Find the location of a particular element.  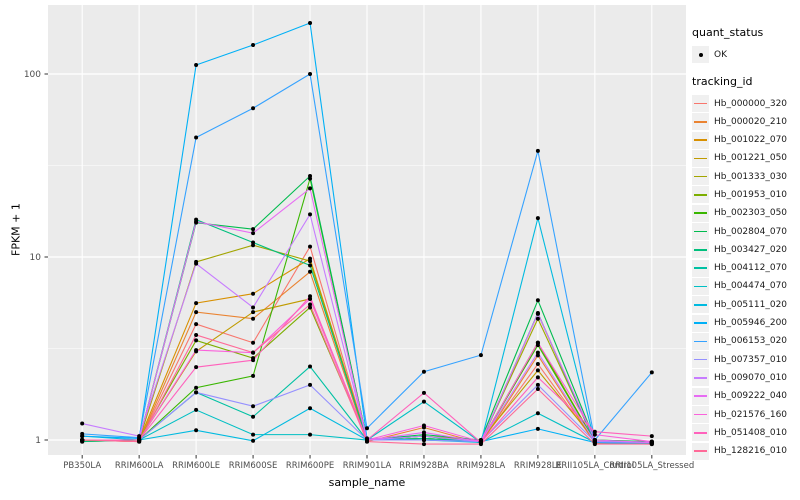

legend-item-label: OK is located at coordinates (720, 54).